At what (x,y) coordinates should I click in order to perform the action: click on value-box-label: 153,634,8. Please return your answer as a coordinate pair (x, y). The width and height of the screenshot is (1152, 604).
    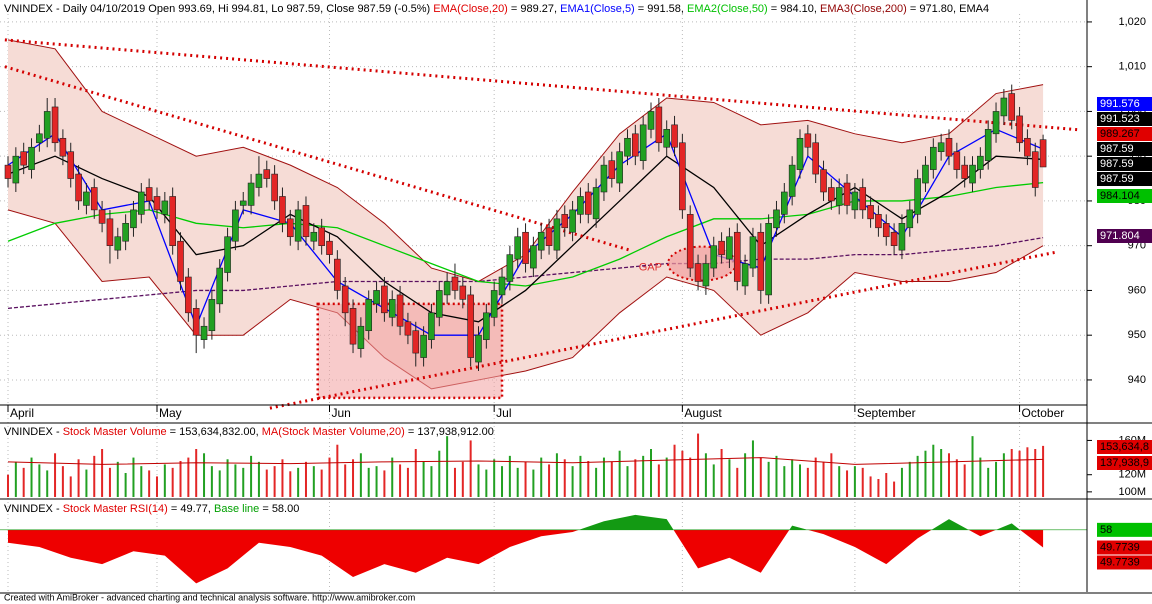
    Looking at the image, I should click on (1124, 447).